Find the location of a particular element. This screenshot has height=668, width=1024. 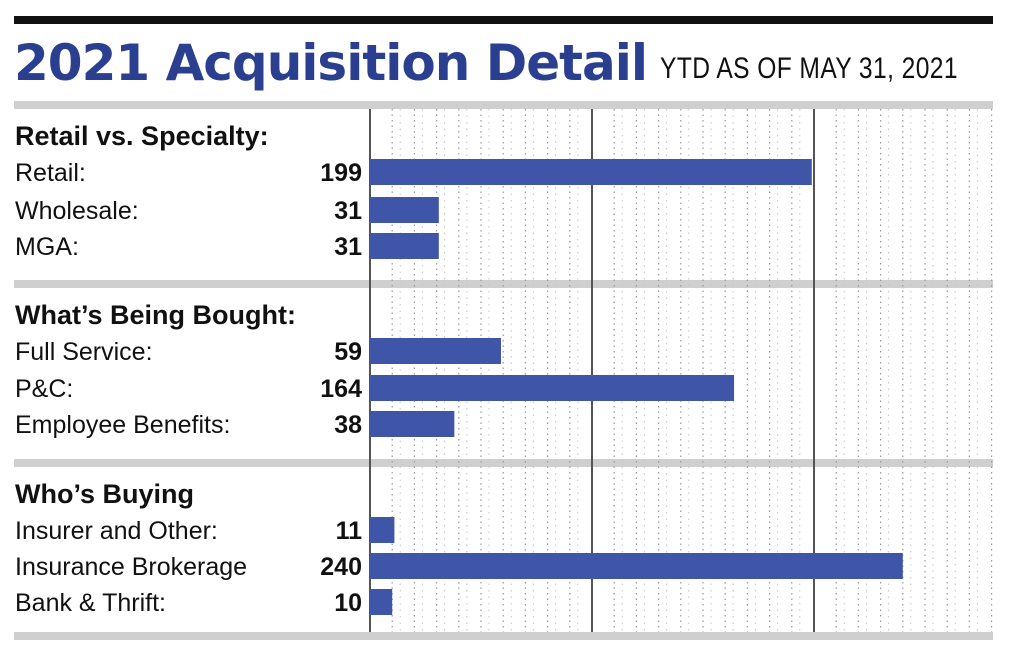

category-label: Full Service: is located at coordinates (84, 352).